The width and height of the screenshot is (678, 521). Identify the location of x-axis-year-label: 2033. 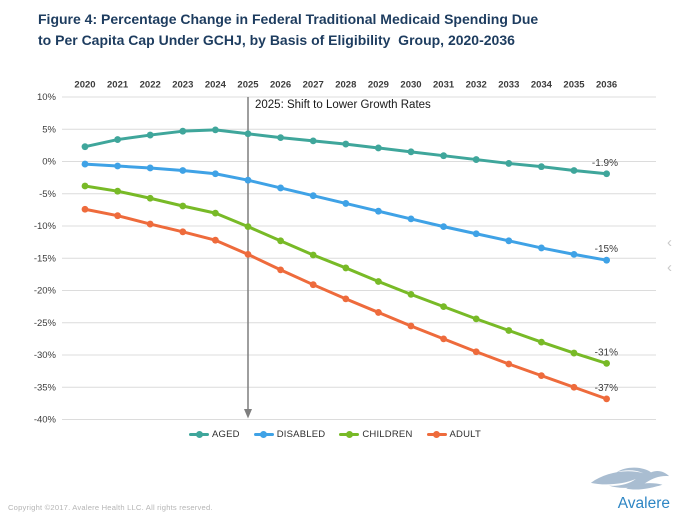
(508, 85).